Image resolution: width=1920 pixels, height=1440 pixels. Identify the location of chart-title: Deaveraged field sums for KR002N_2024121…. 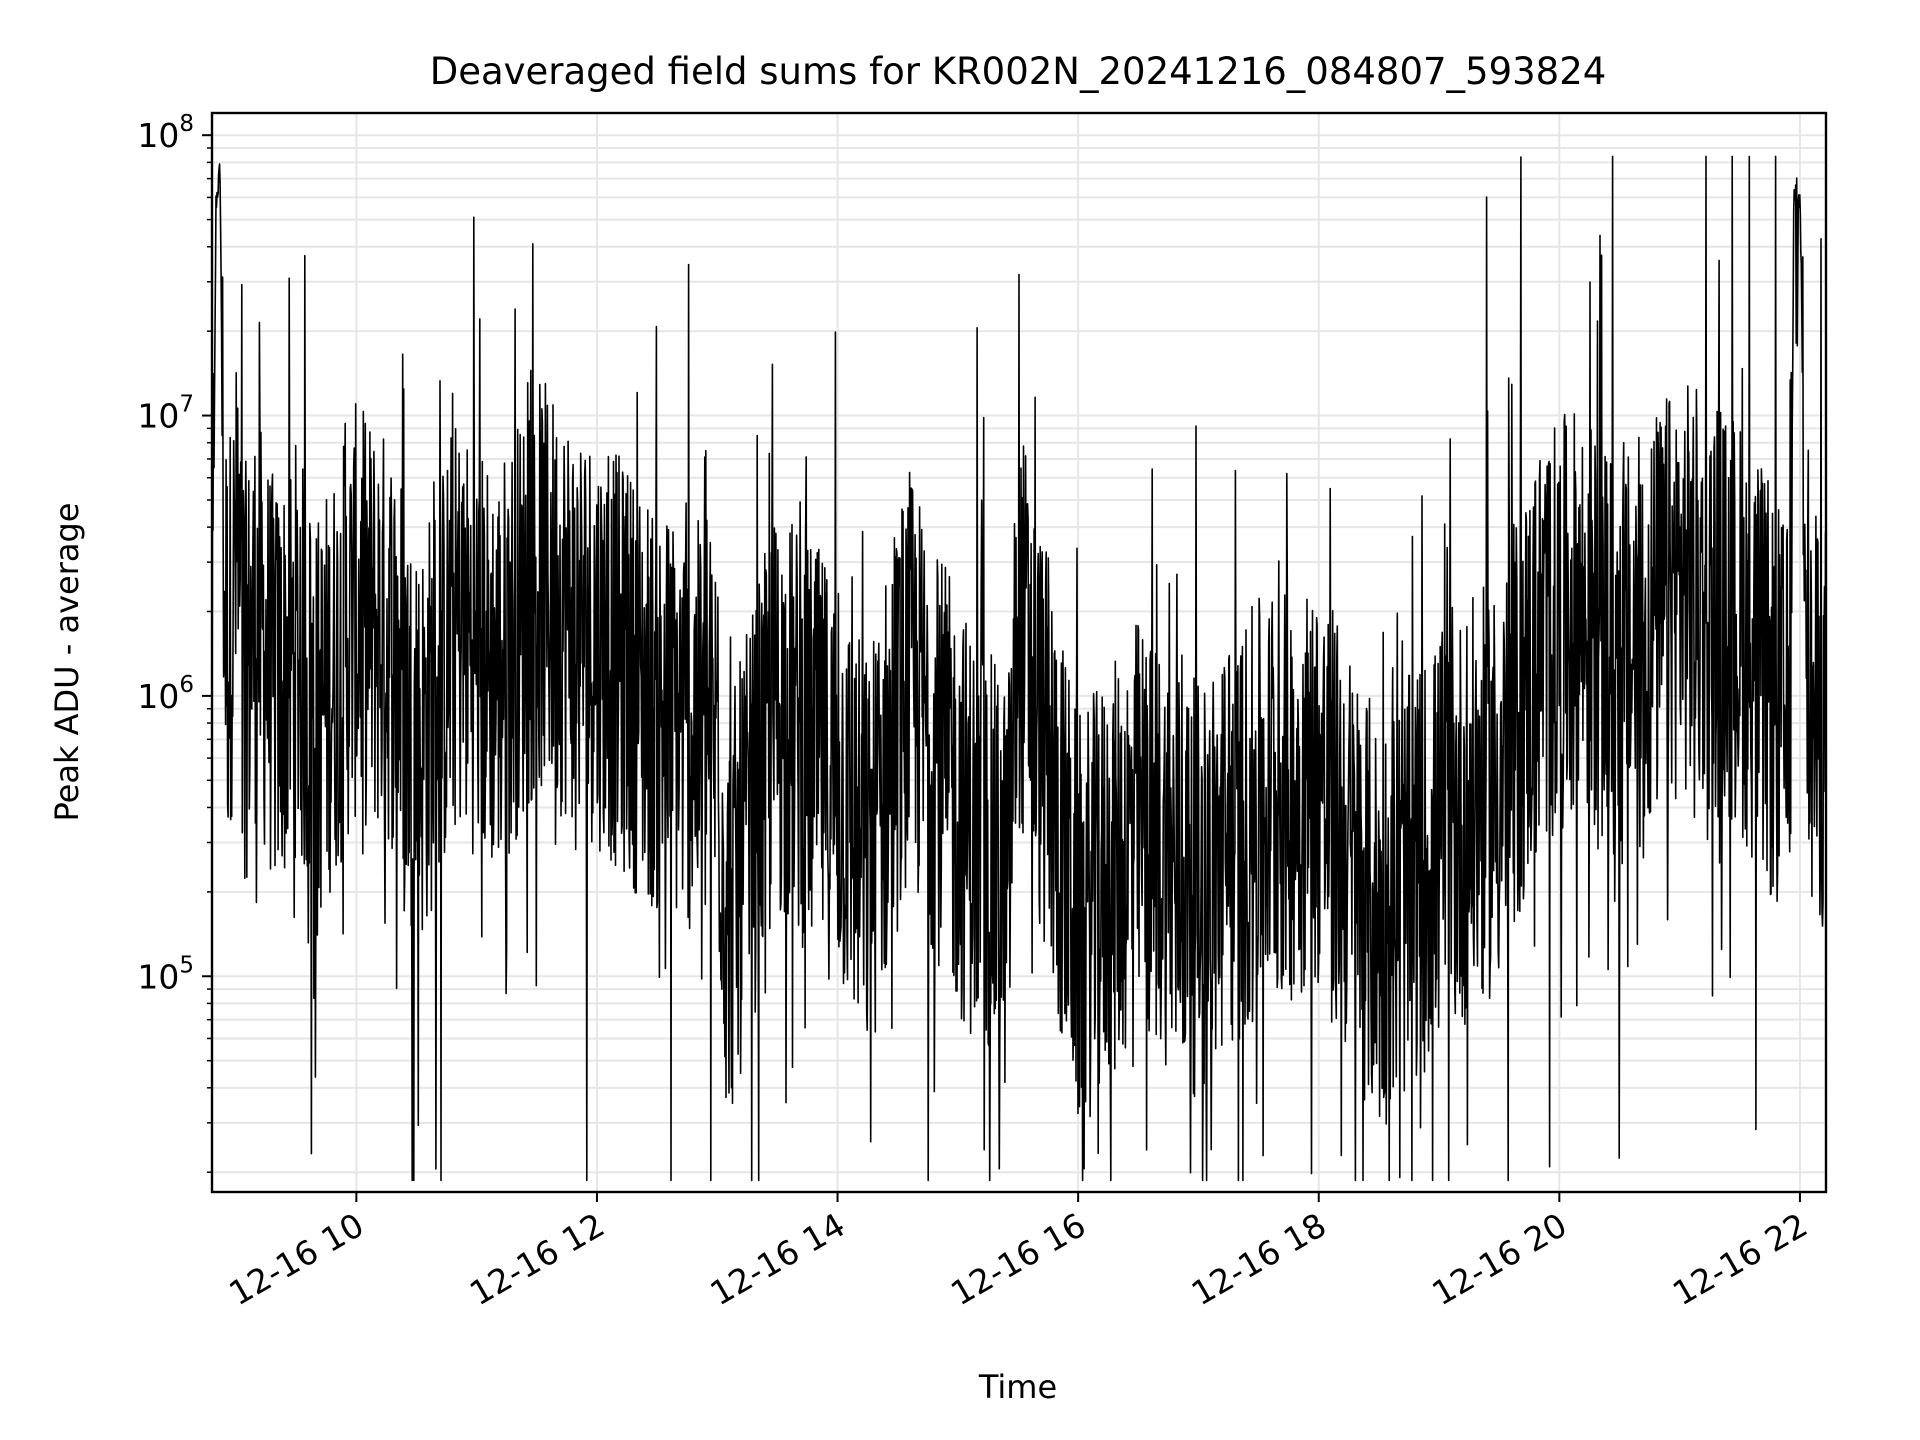
(1018, 71).